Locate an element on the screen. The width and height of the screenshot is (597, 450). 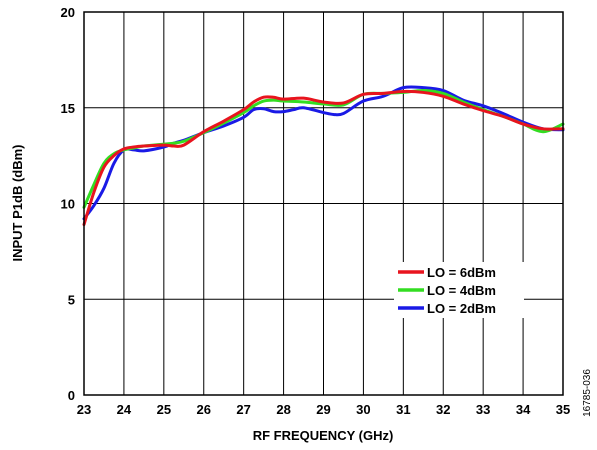
x-tick-label: 33 is located at coordinates (483, 409).